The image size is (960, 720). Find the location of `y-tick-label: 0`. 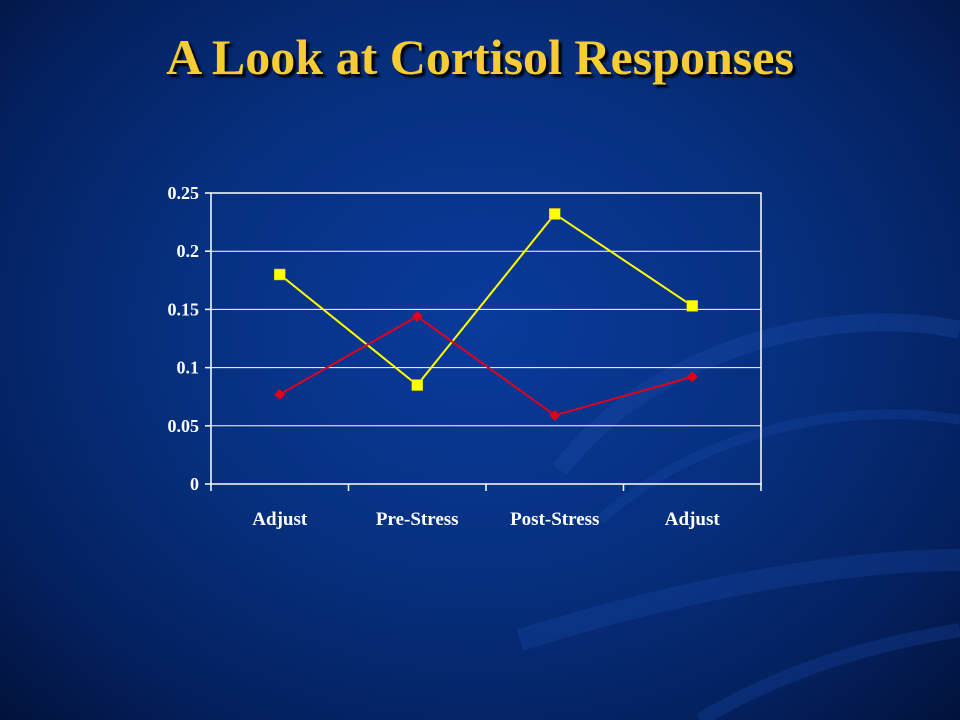

y-tick-label: 0 is located at coordinates (194, 484).